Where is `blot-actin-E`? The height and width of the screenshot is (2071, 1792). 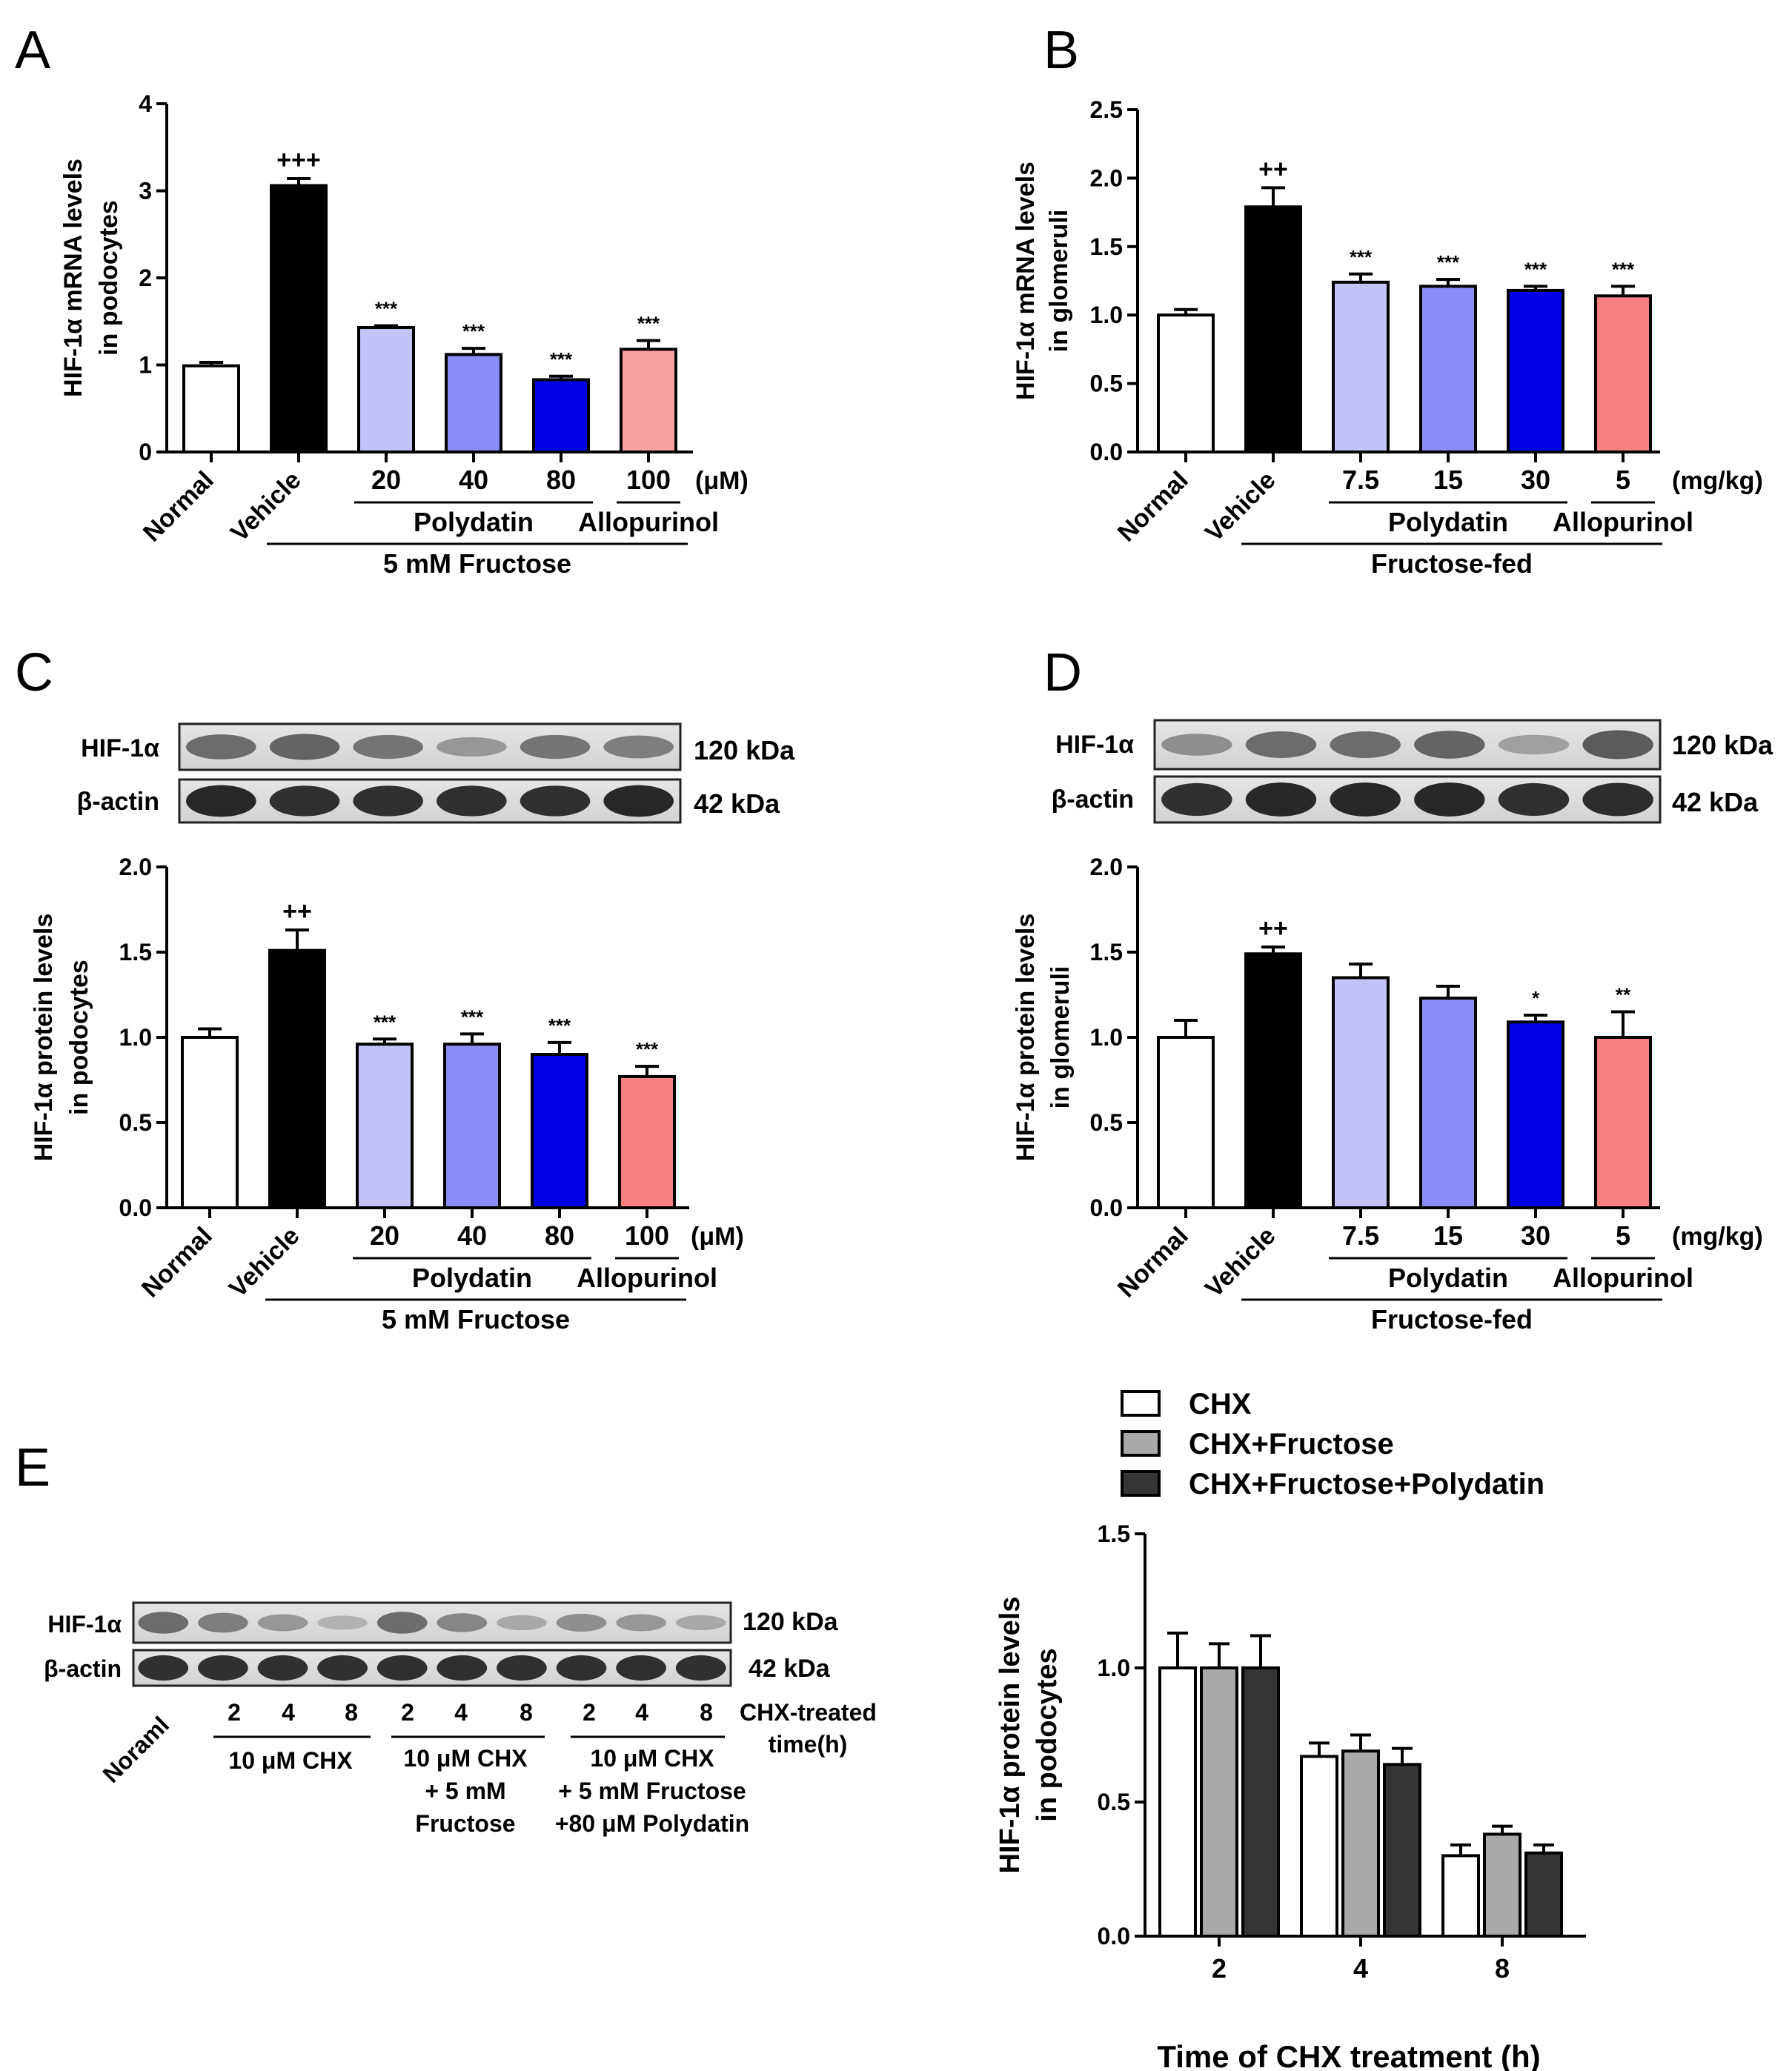
blot-actin-E is located at coordinates (432, 1668).